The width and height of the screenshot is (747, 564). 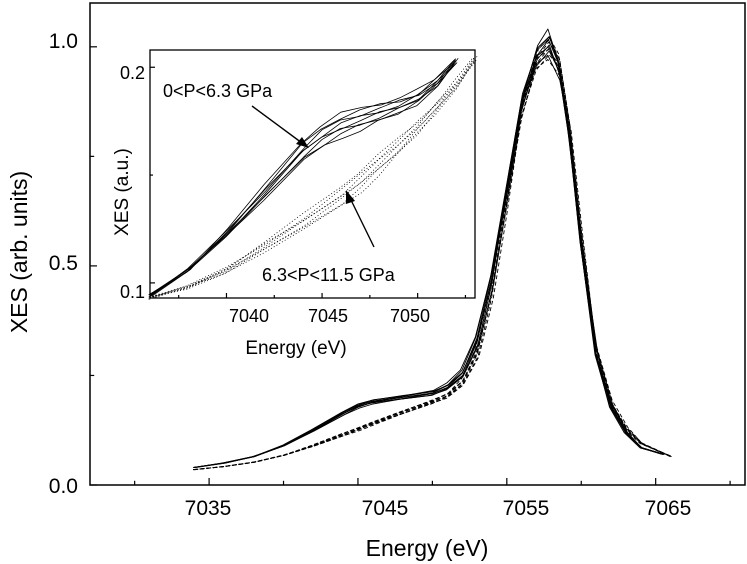 I want to click on inset-annotation-low-pressure: 0<P<6.3 GPa, so click(x=218, y=91).